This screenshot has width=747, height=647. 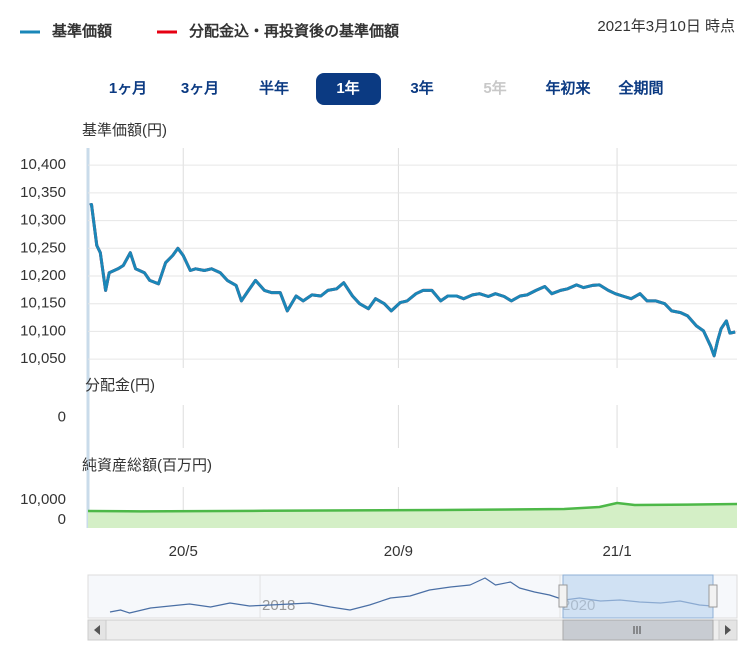 I want to click on y-tick-label: 10,150, so click(x=43, y=303).